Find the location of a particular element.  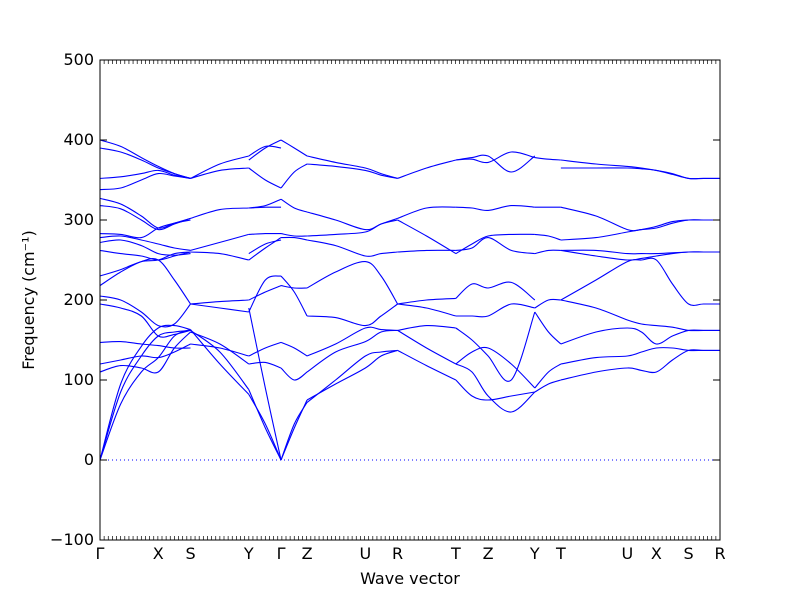

y-tick-label: 400 is located at coordinates (78, 139).